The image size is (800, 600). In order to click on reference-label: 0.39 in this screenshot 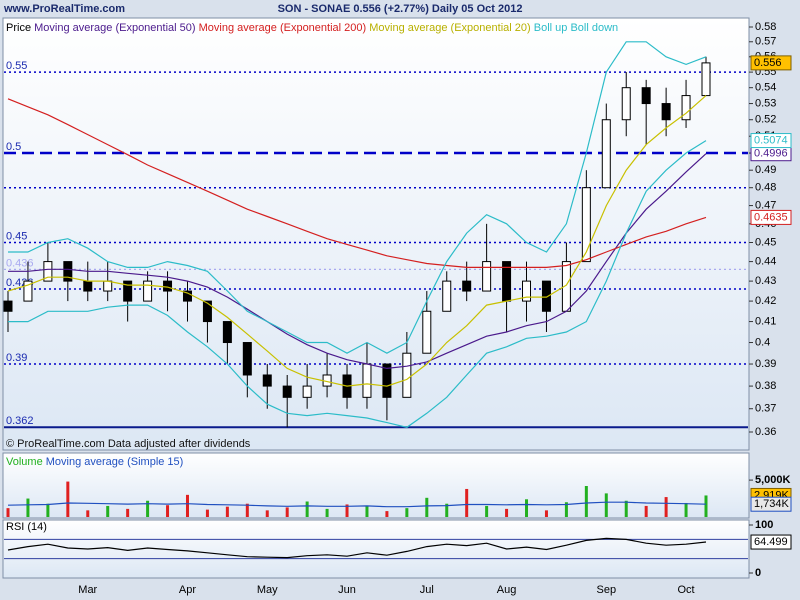, I will do `click(16, 358)`.